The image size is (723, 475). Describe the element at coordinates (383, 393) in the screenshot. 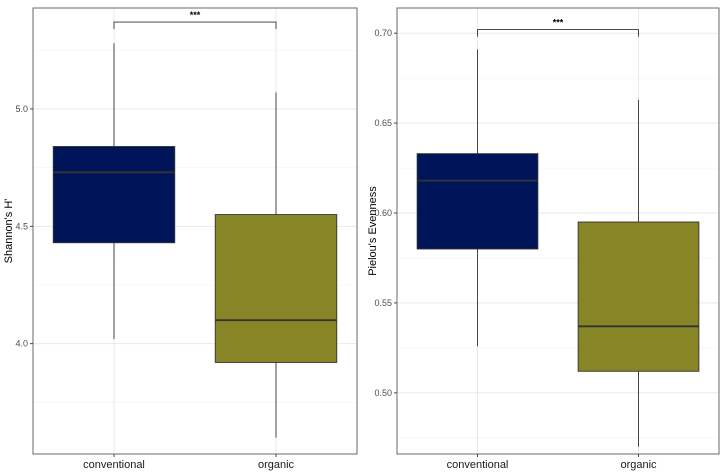

I see `y-tick-label: 0.50` at that location.